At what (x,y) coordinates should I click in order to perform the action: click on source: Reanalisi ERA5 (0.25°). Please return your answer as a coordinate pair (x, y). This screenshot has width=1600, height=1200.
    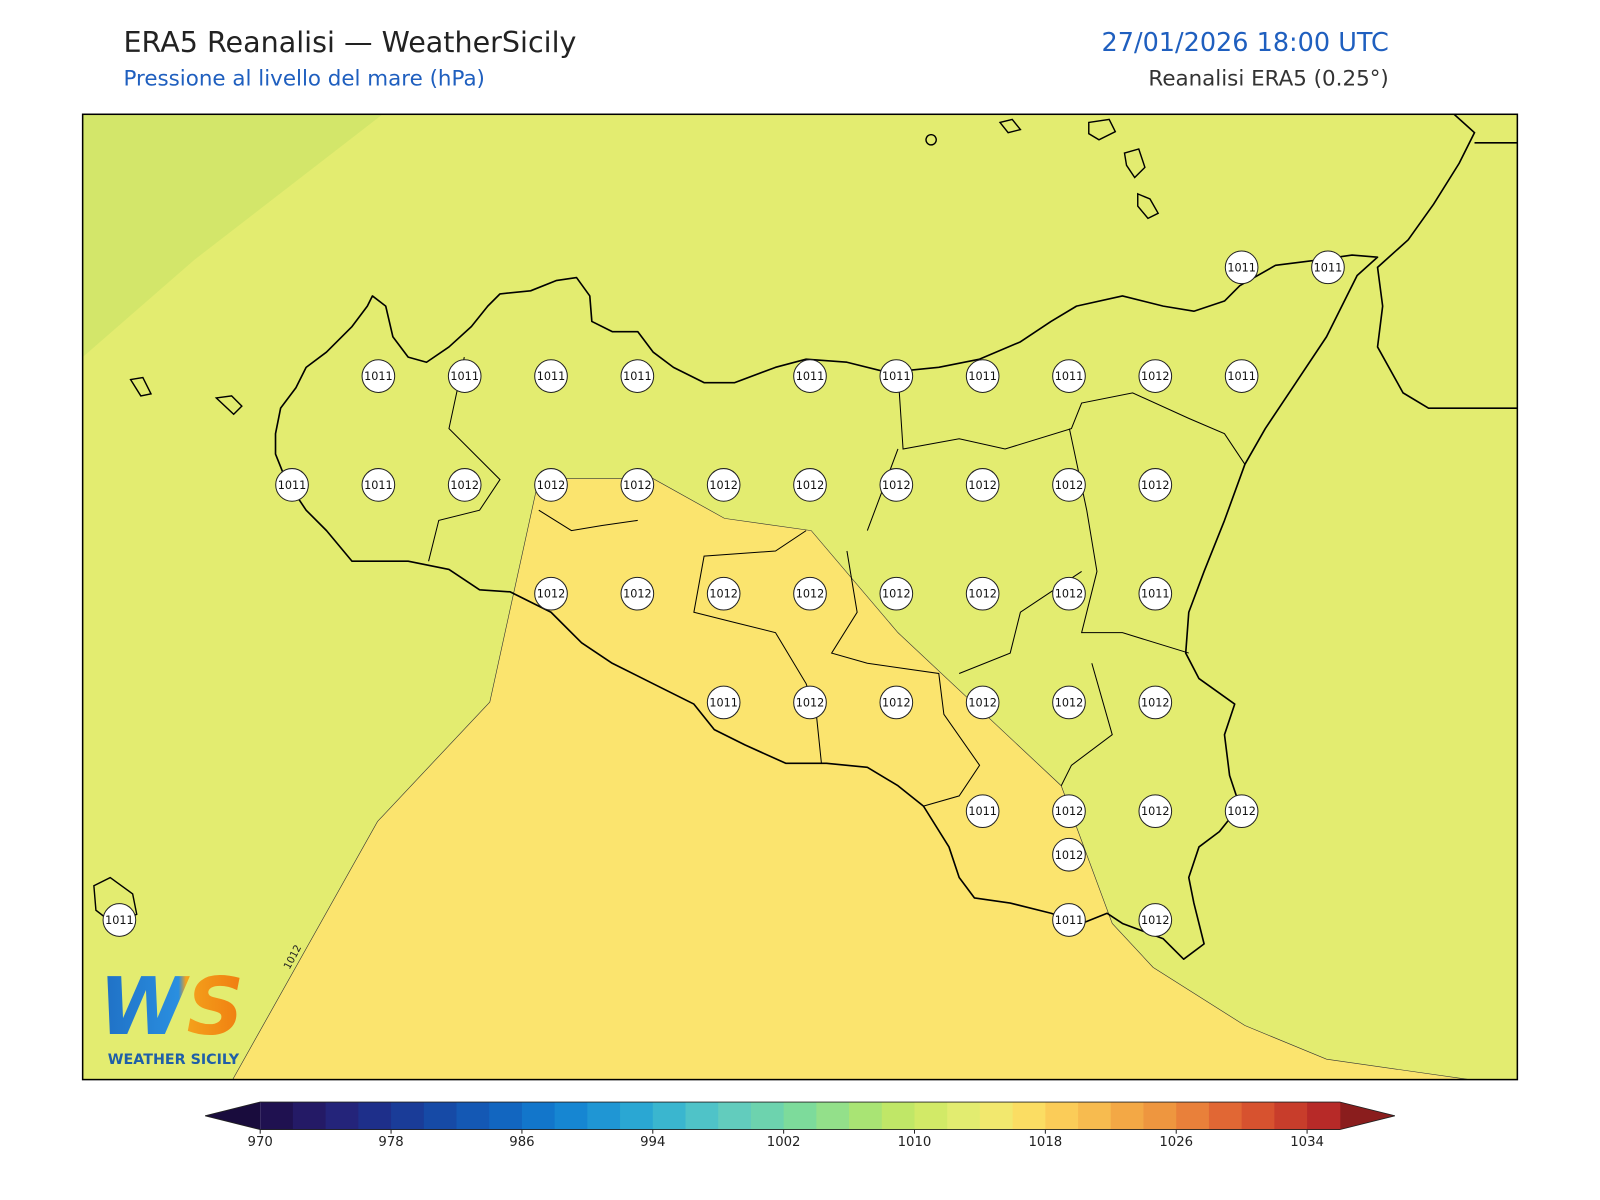
    Looking at the image, I should click on (1268, 79).